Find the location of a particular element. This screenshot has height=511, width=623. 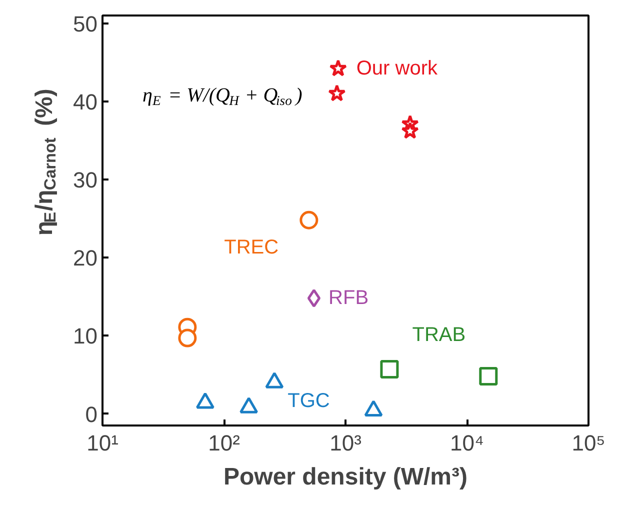

series-label: Our work is located at coordinates (397, 69).